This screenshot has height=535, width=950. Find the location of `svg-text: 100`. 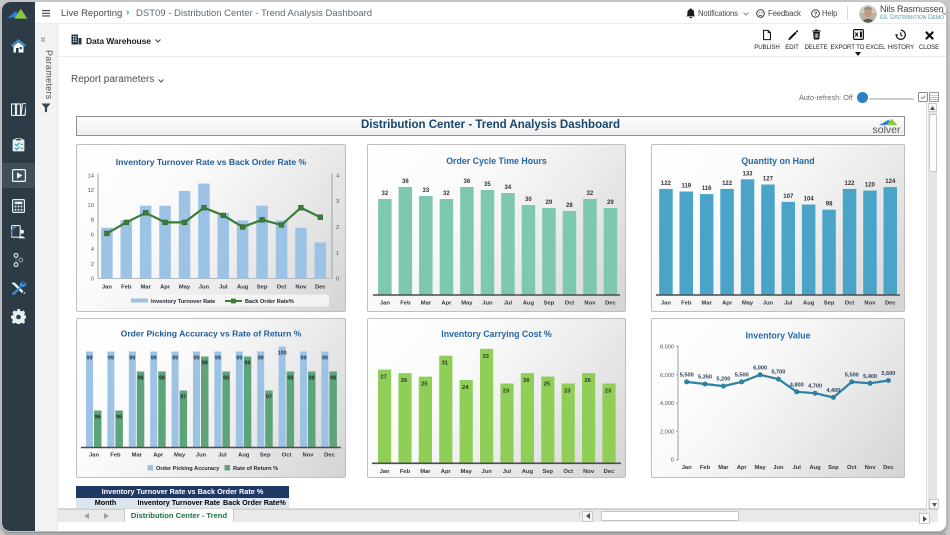

svg-text: 100 is located at coordinates (282, 354).